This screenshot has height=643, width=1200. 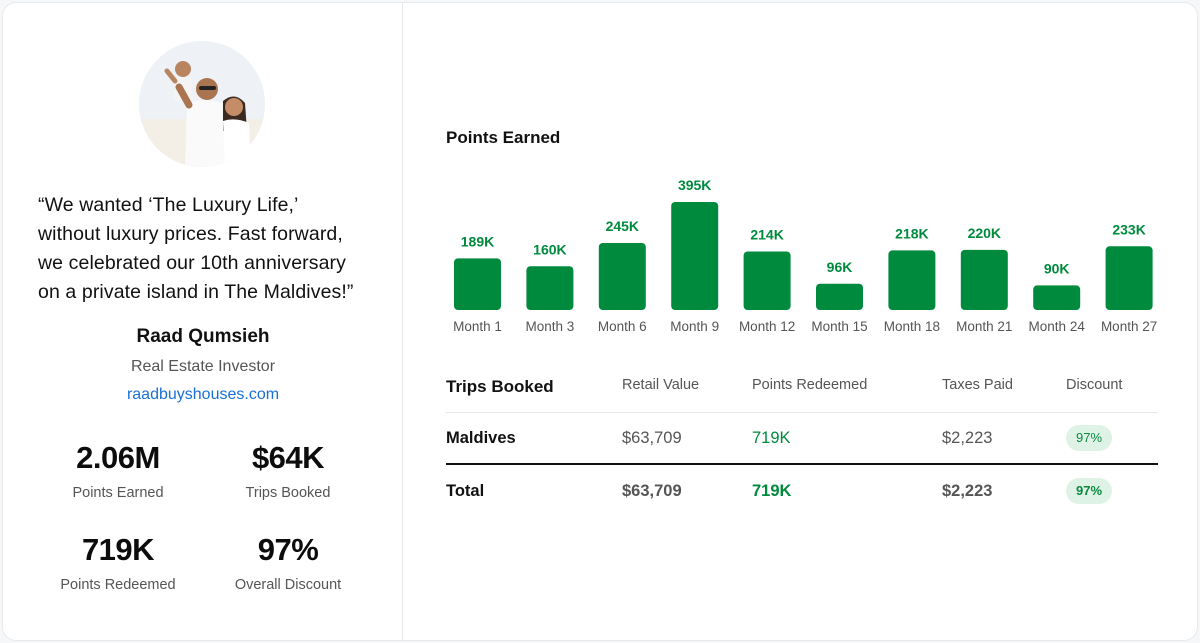 I want to click on family-photo-icon, so click(x=202, y=104).